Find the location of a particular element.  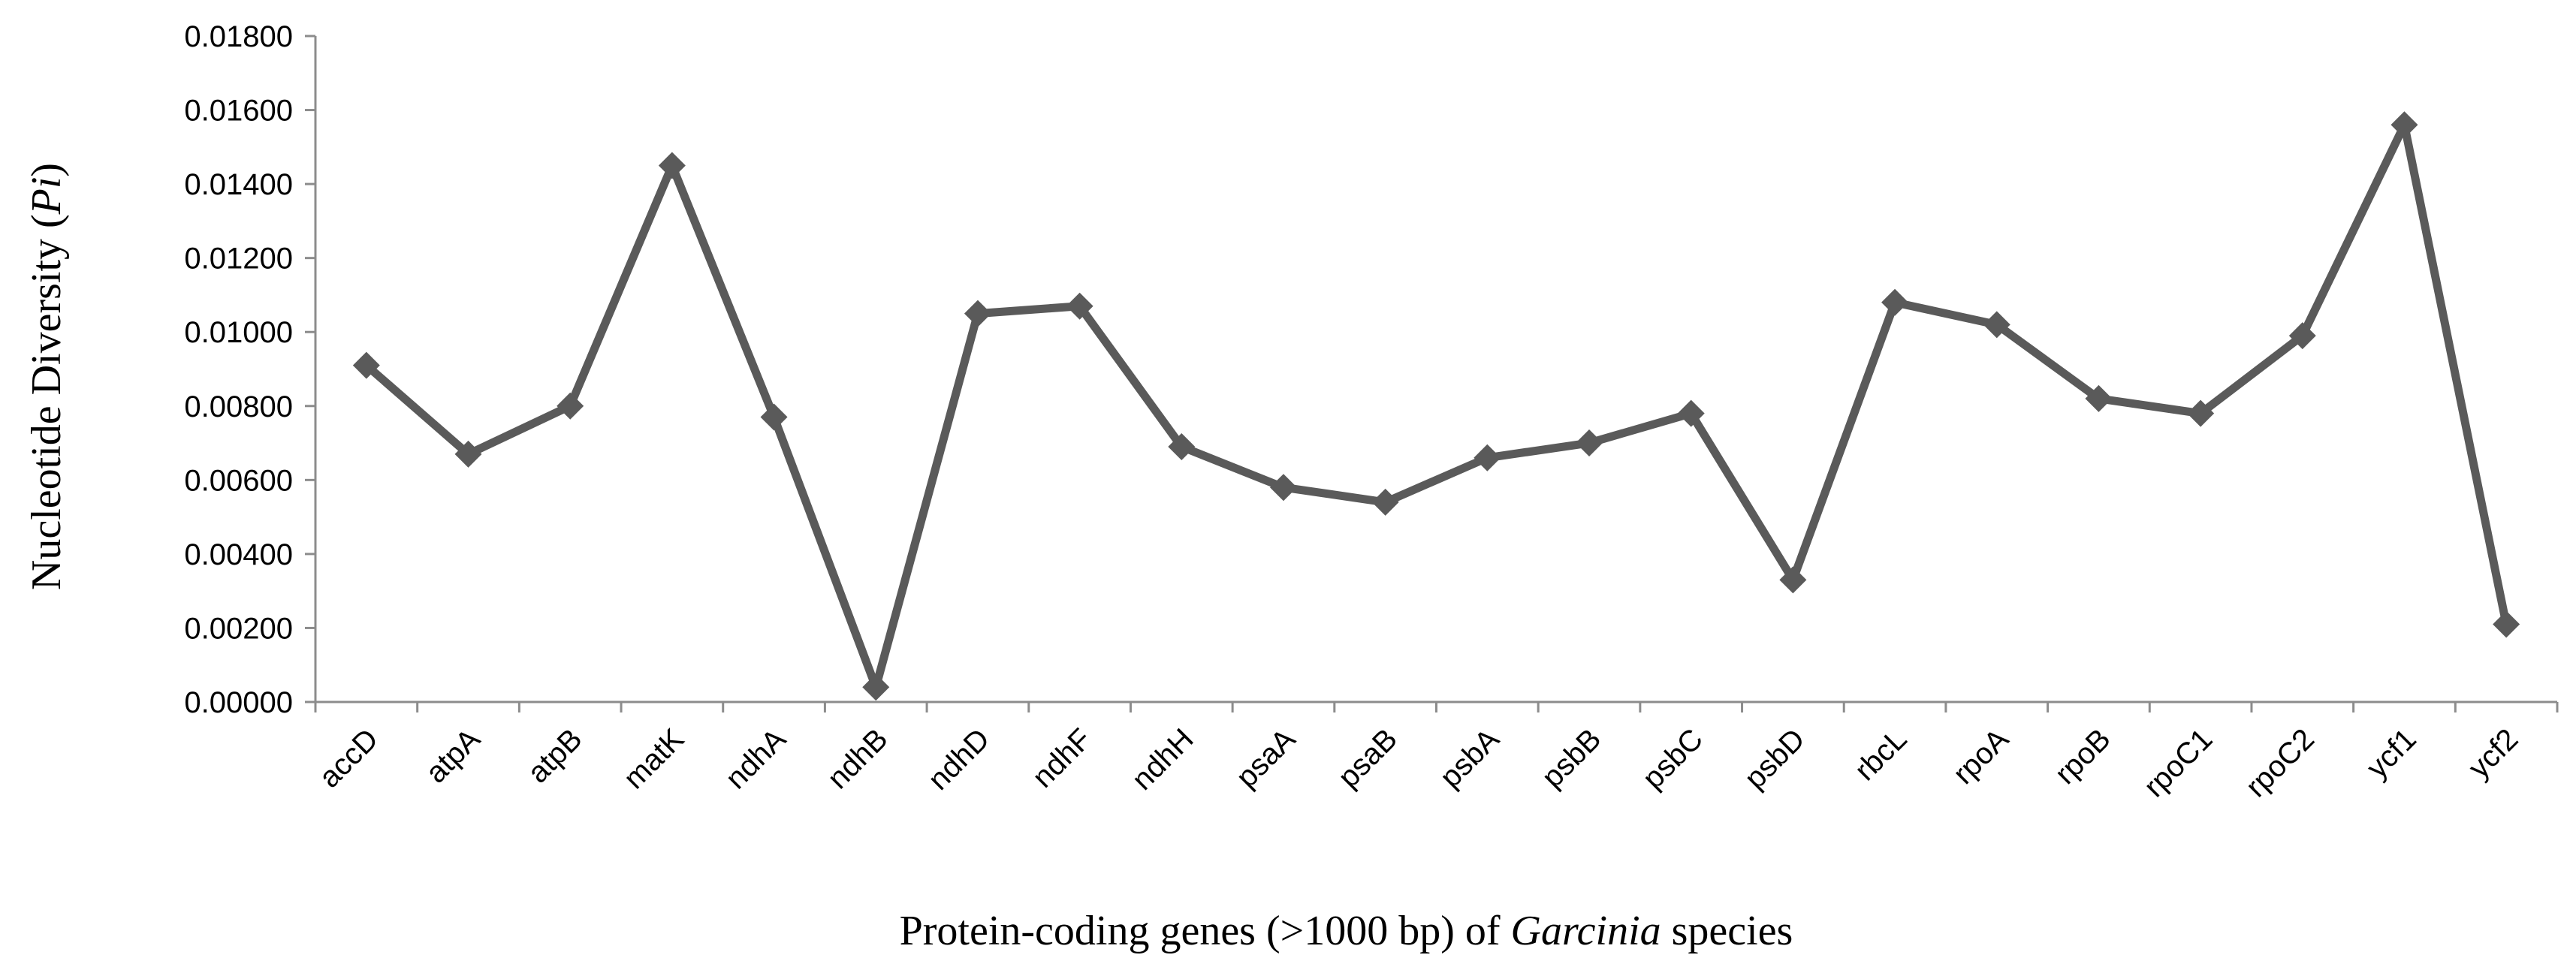

x-tick-label: ndhH is located at coordinates (1163, 759).